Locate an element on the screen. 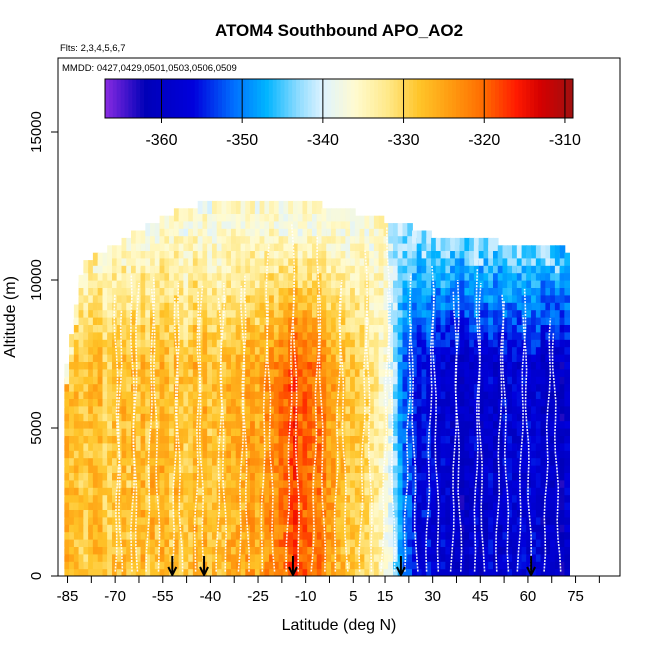 The image size is (650, 655). colorbar: -360-350-340-330-320-310 is located at coordinates (343, 114).